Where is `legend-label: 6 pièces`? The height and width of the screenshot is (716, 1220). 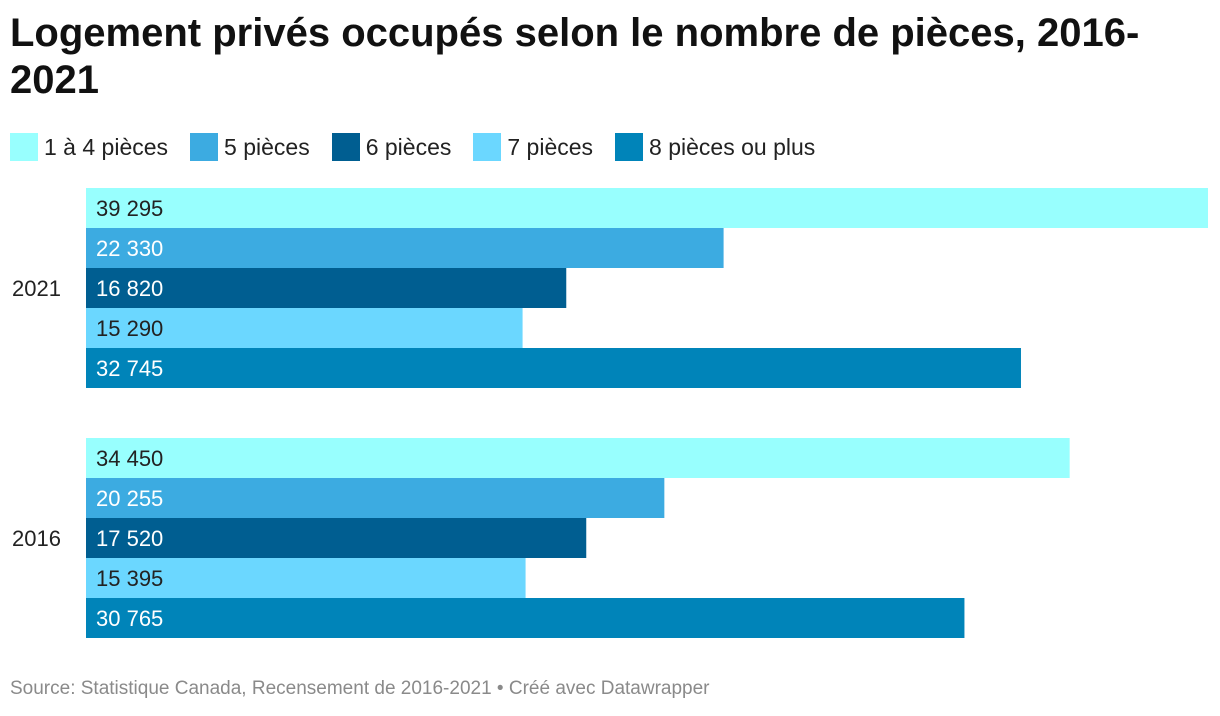 legend-label: 6 pièces is located at coordinates (408, 146).